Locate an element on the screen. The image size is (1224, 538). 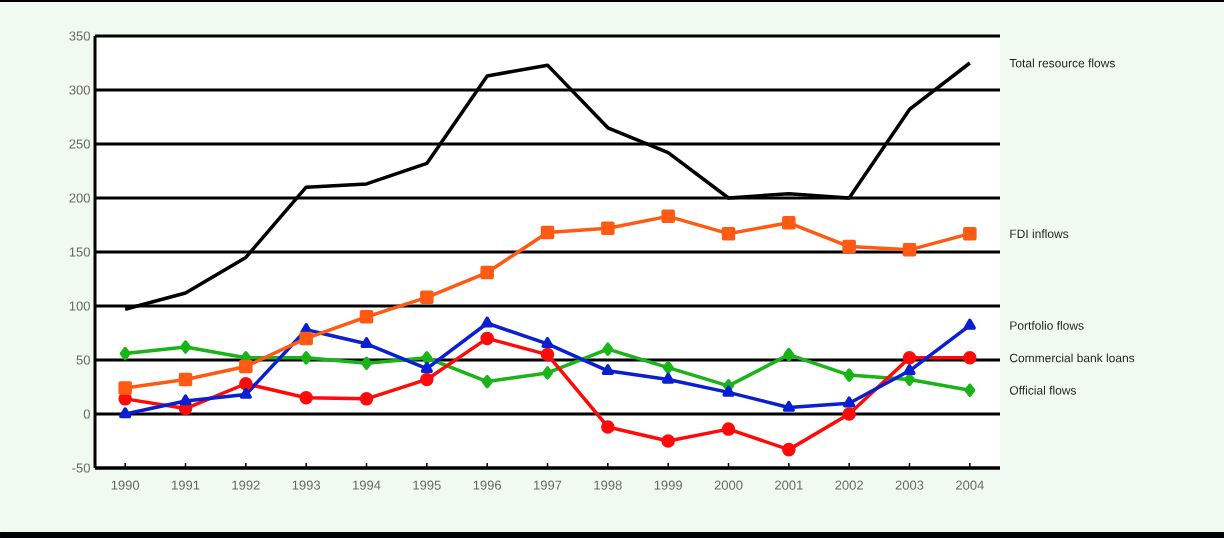
x-tick-label: 2000 is located at coordinates (728, 485).